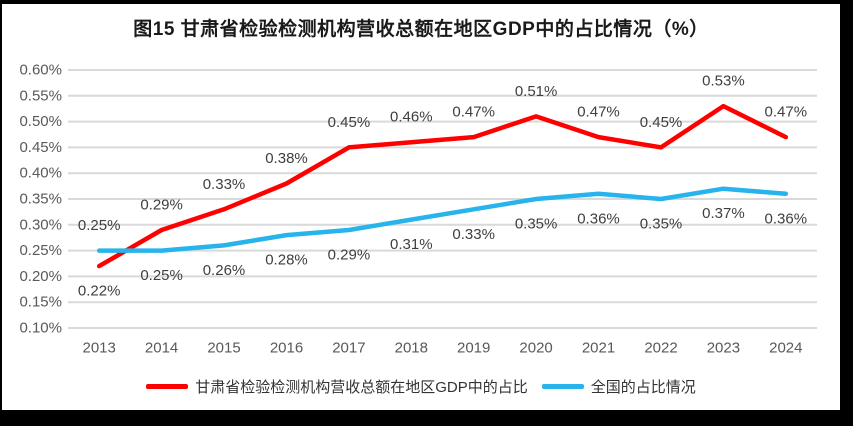  I want to click on data-label-gansu: 0.53%, so click(723, 81).